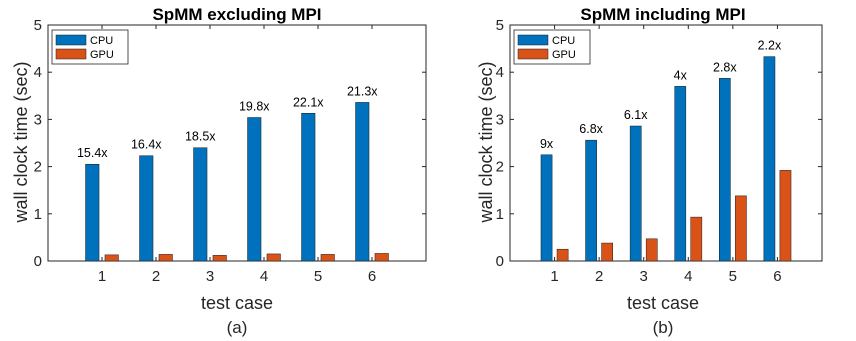 The width and height of the screenshot is (856, 341). What do you see at coordinates (92, 153) in the screenshot?
I see `speedup-label: 15.4x` at bounding box center [92, 153].